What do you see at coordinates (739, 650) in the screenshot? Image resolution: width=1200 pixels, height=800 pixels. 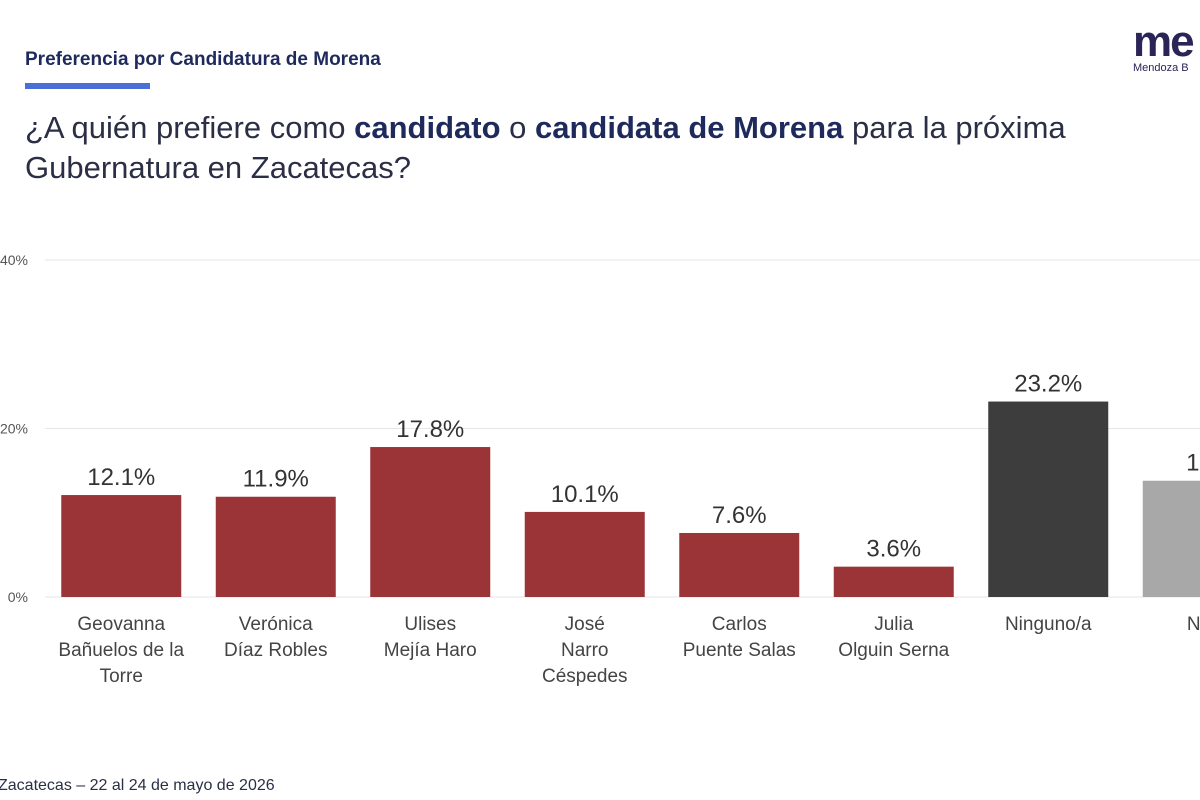 I see `category-label: Puente Salas` at bounding box center [739, 650].